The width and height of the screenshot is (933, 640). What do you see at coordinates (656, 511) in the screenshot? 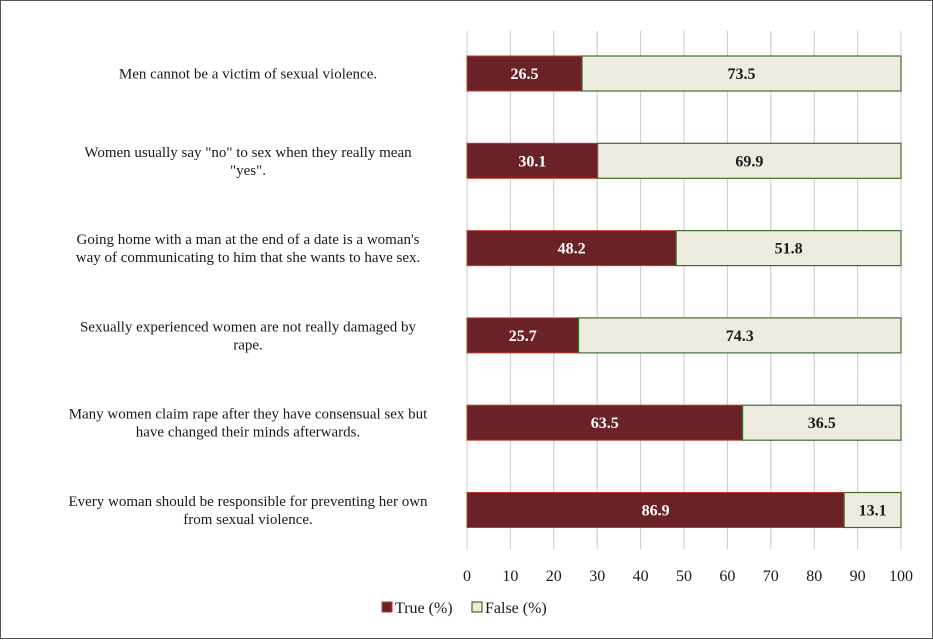
I see `data-label-true: 86.9` at bounding box center [656, 511].